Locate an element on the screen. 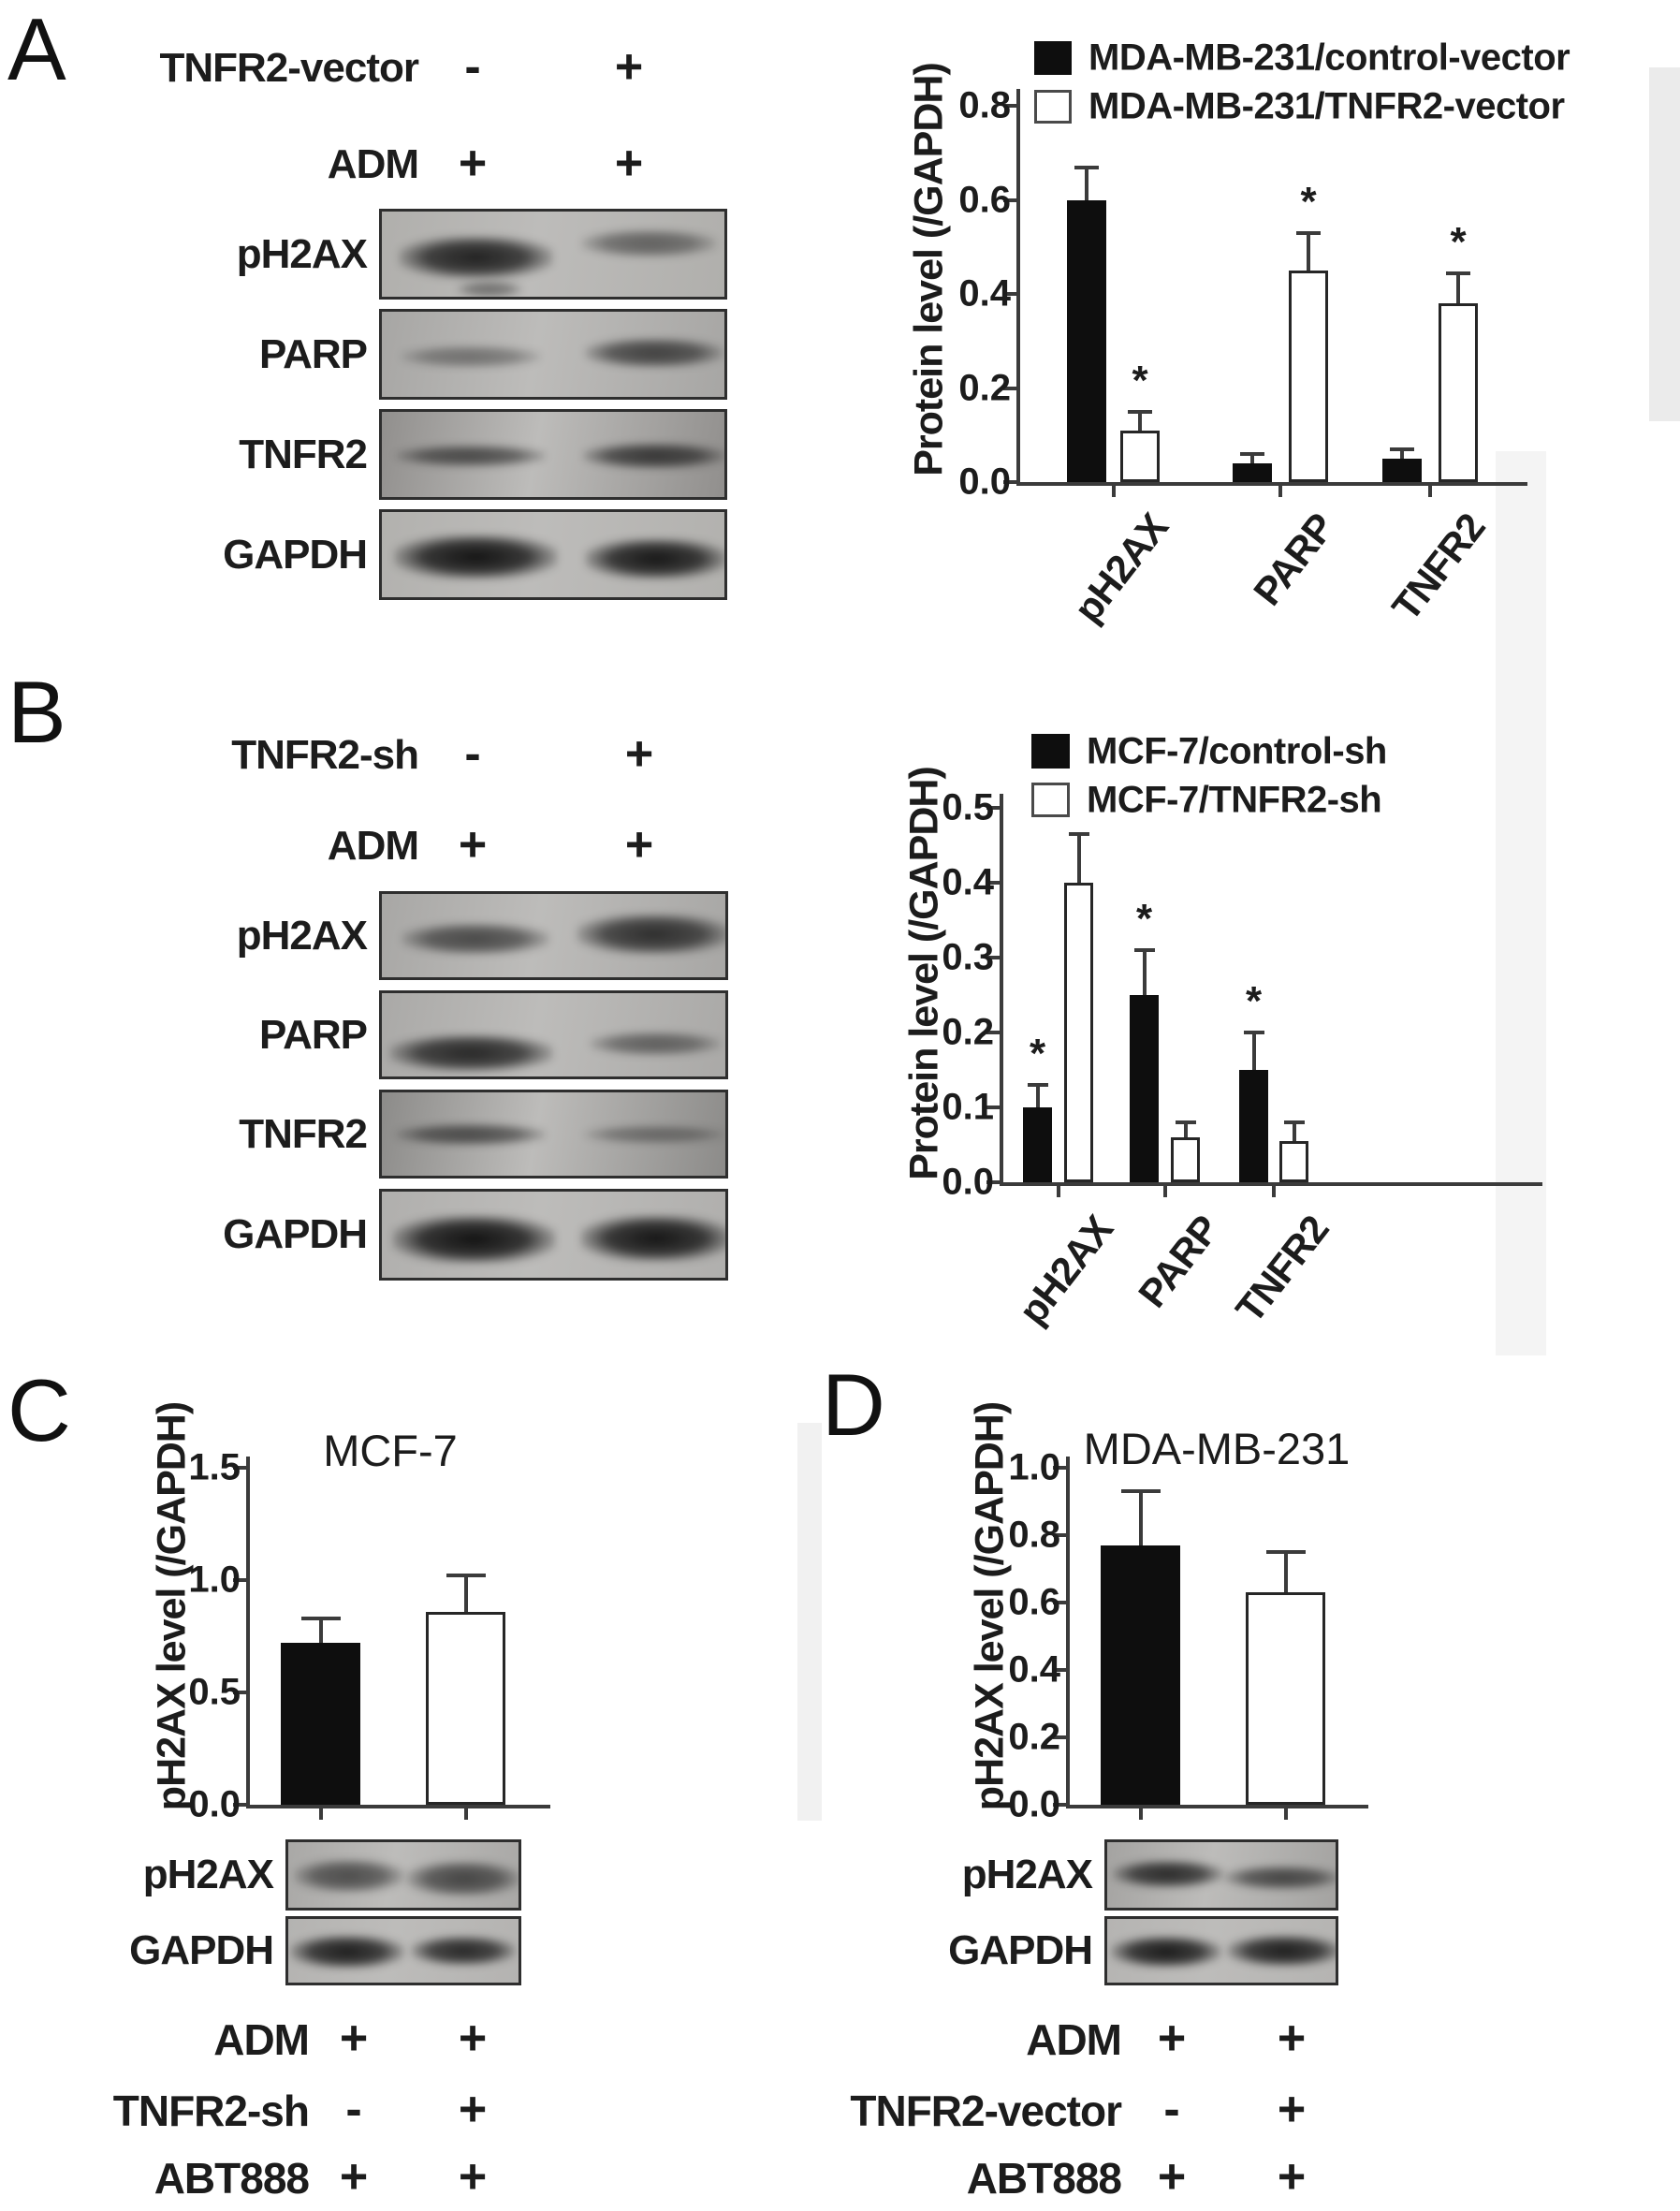 Image resolution: width=1680 pixels, height=2211 pixels. chart-title: MCF-7 is located at coordinates (390, 1450).